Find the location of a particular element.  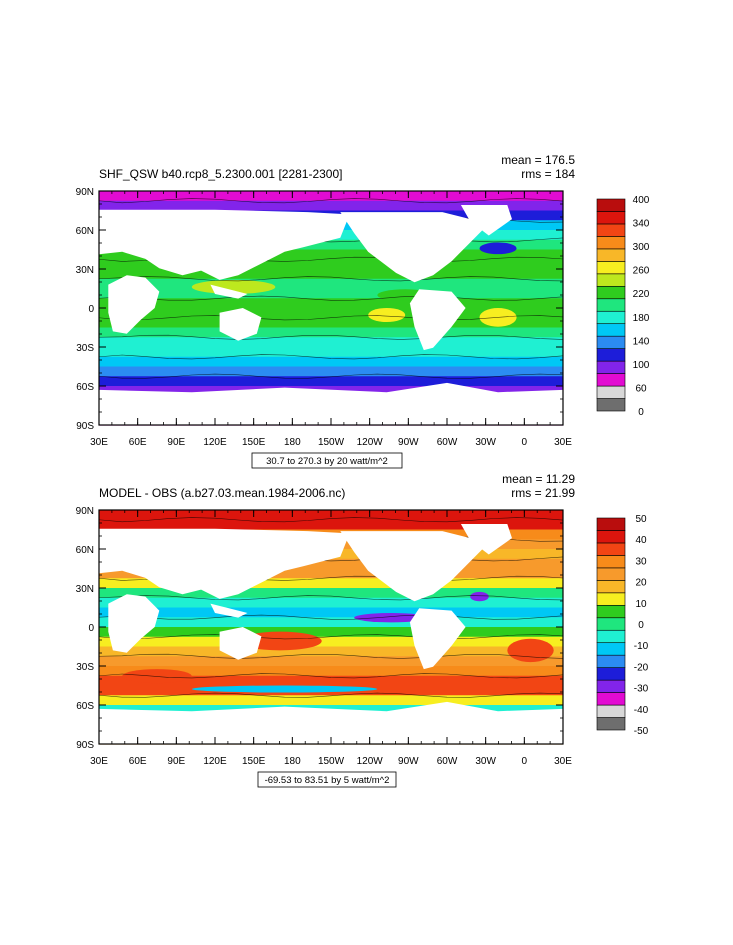

colorbar-label: 180 is located at coordinates (641, 318).